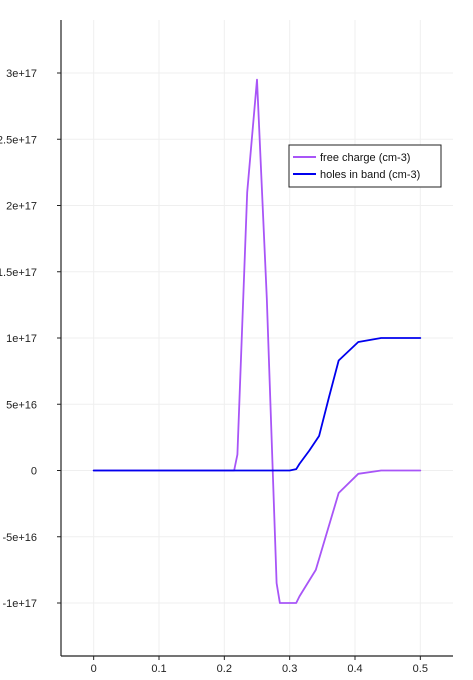 This screenshot has height=680, width=473. Describe the element at coordinates (158, 669) in the screenshot. I see `x-tick-label: 0.1` at that location.